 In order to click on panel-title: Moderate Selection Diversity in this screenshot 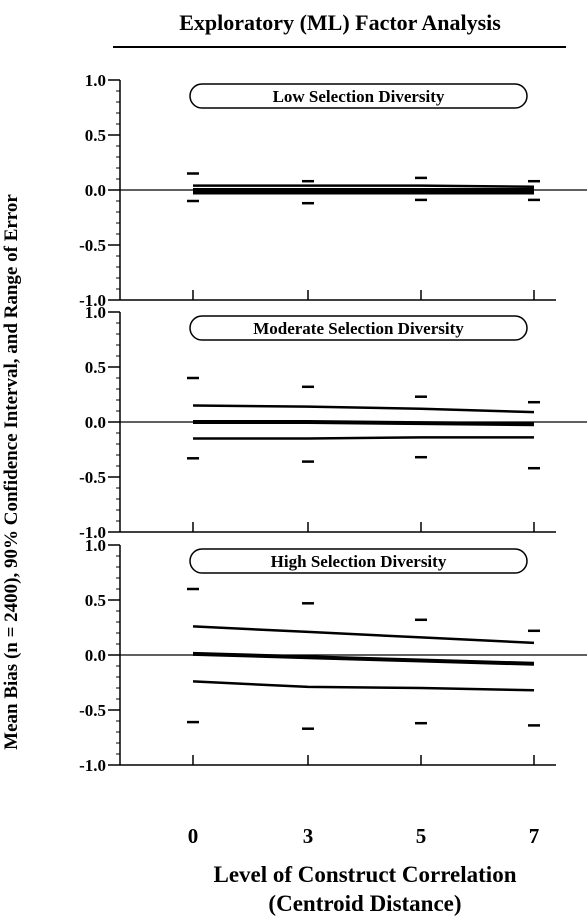, I will do `click(358, 328)`.